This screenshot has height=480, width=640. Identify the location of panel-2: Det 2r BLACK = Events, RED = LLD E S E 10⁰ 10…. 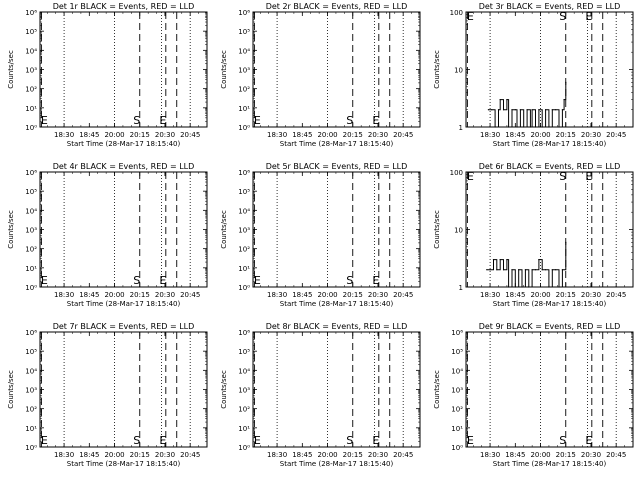
(320, 75).